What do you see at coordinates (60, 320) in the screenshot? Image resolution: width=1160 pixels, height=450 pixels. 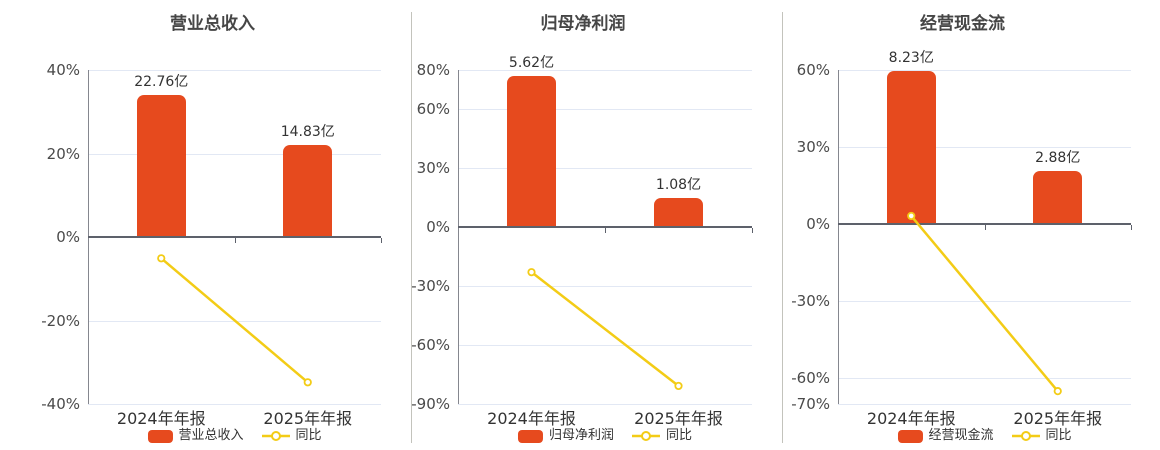 I see `y-axis-tick-label: -20%` at bounding box center [60, 320].